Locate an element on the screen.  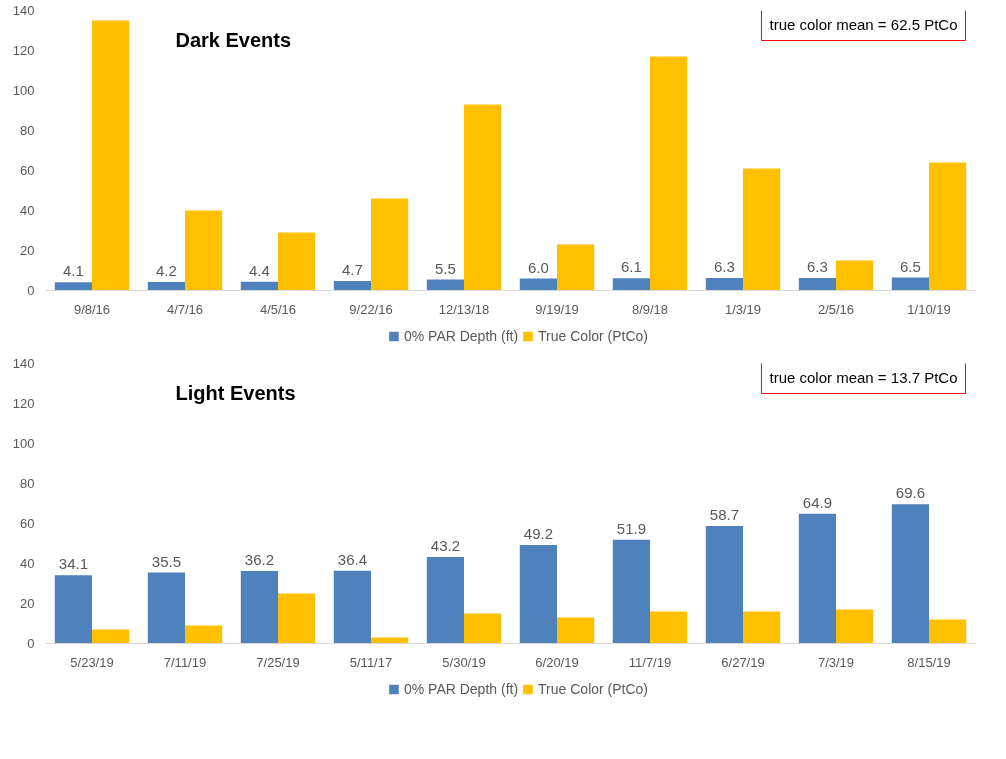
x-tick-label: 7/3/19 is located at coordinates (836, 662).